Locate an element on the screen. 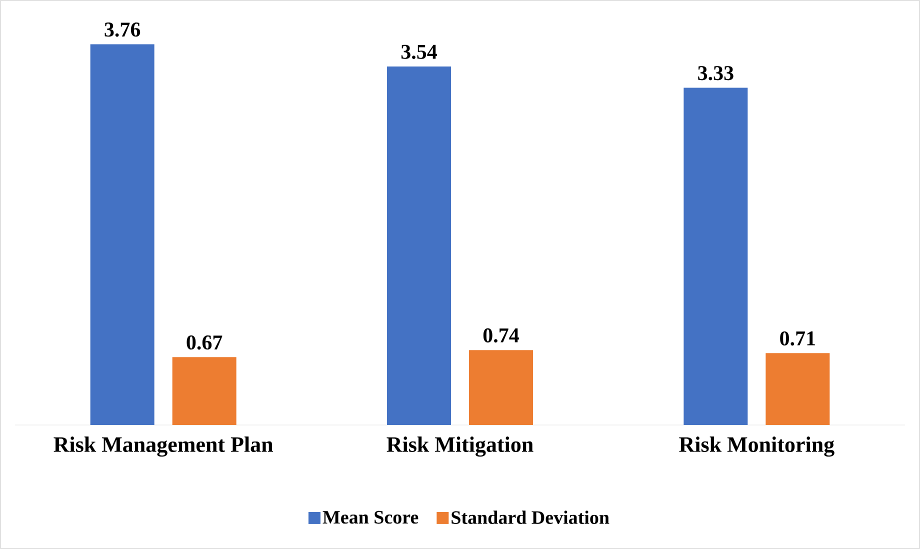  data-label: 3.54 is located at coordinates (419, 52).